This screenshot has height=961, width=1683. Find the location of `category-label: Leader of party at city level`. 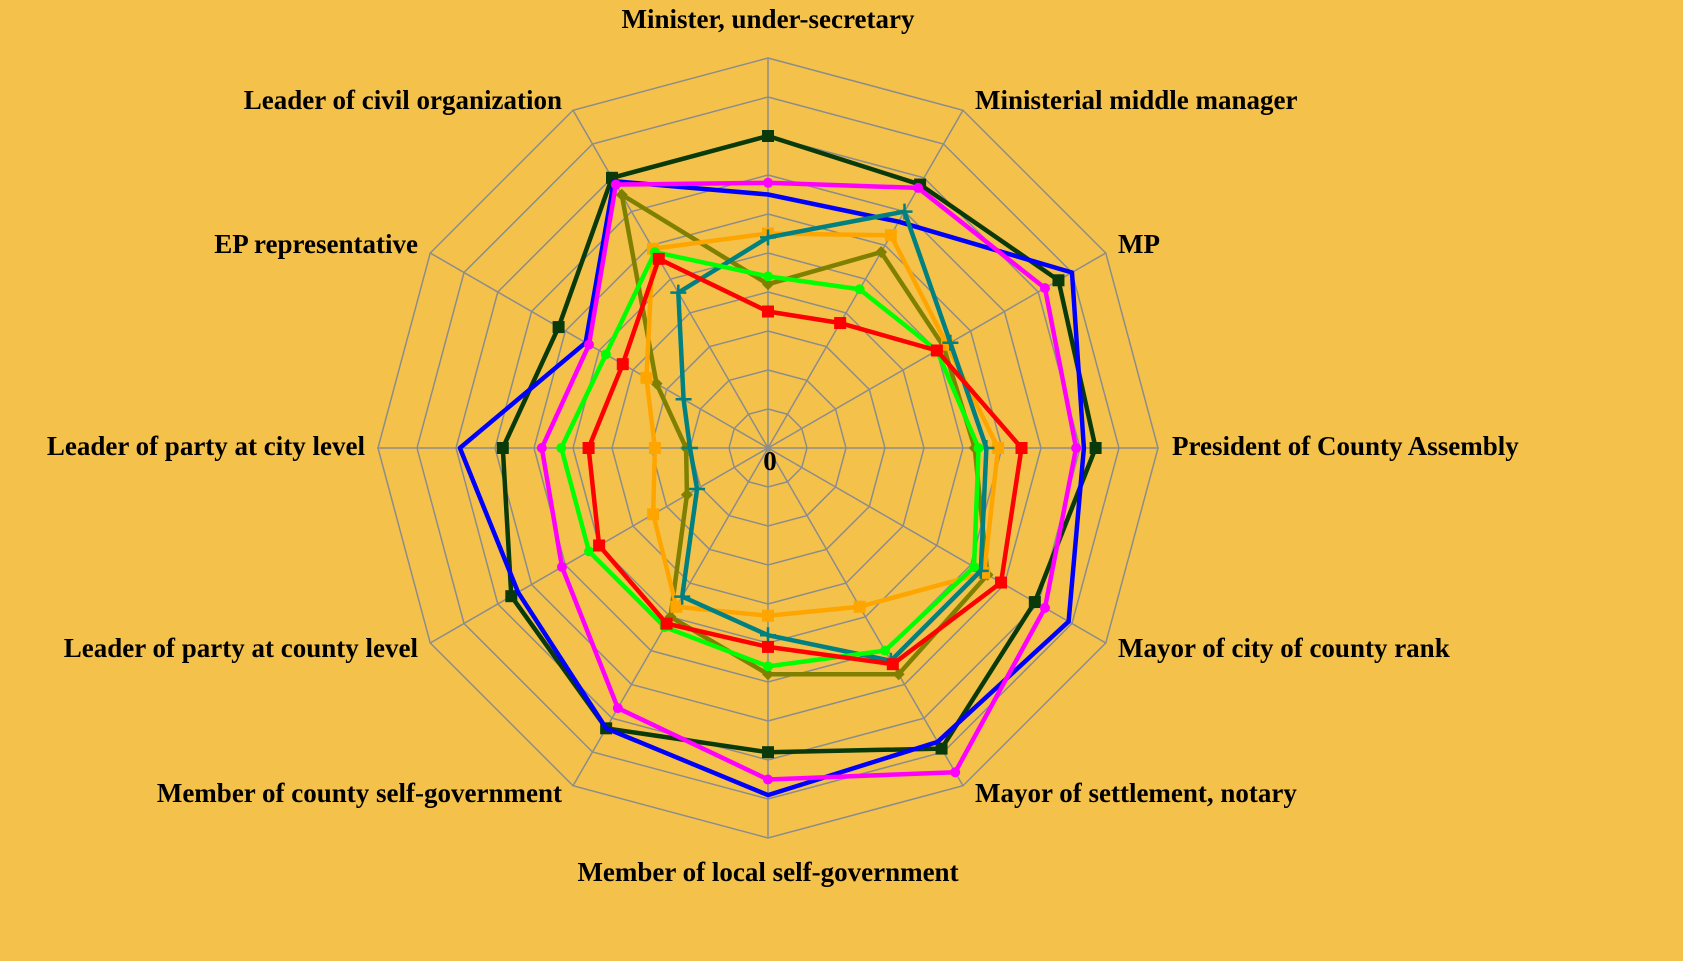

category-label: Leader of party at city level is located at coordinates (206, 446).